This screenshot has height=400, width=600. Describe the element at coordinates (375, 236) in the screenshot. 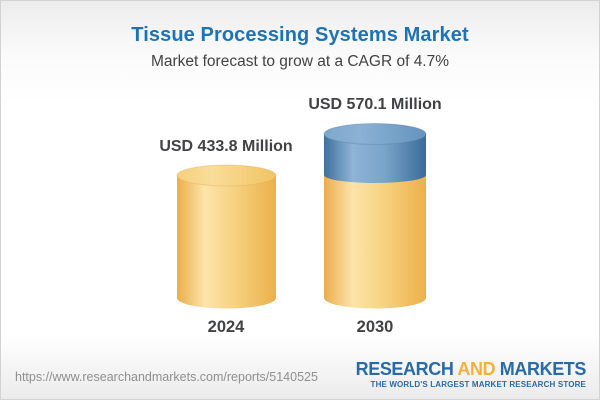

I see `cylinder-2030-gold-body` at that location.